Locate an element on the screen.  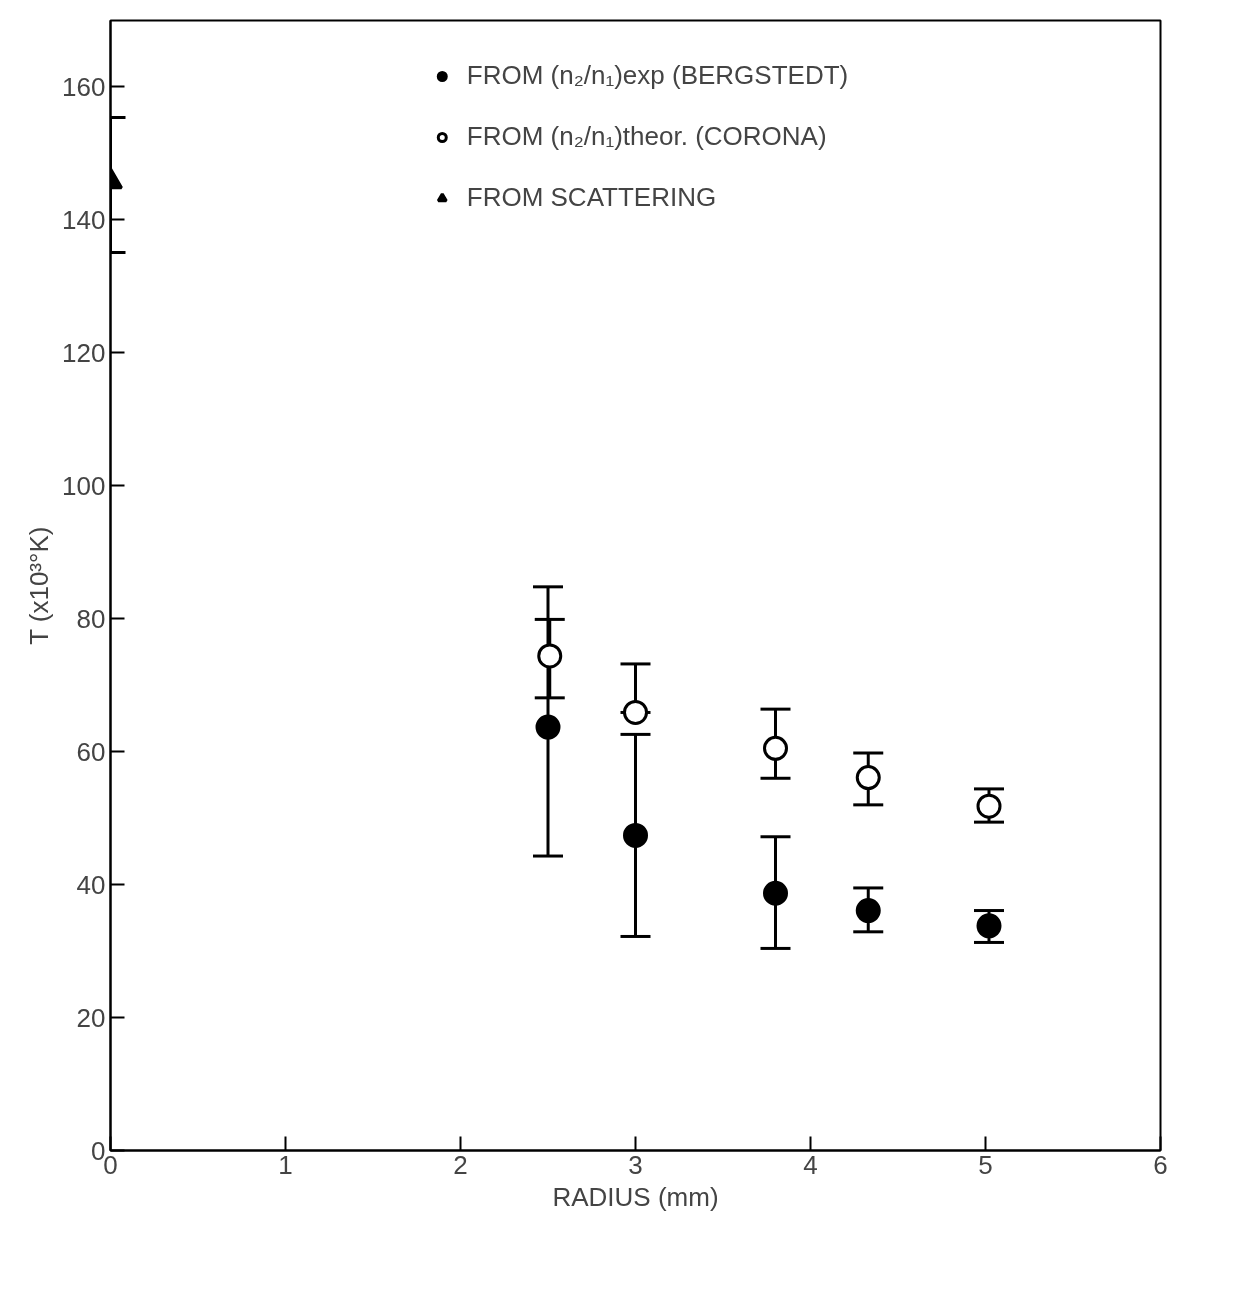
x-tick-label: 1 is located at coordinates (285, 1164).